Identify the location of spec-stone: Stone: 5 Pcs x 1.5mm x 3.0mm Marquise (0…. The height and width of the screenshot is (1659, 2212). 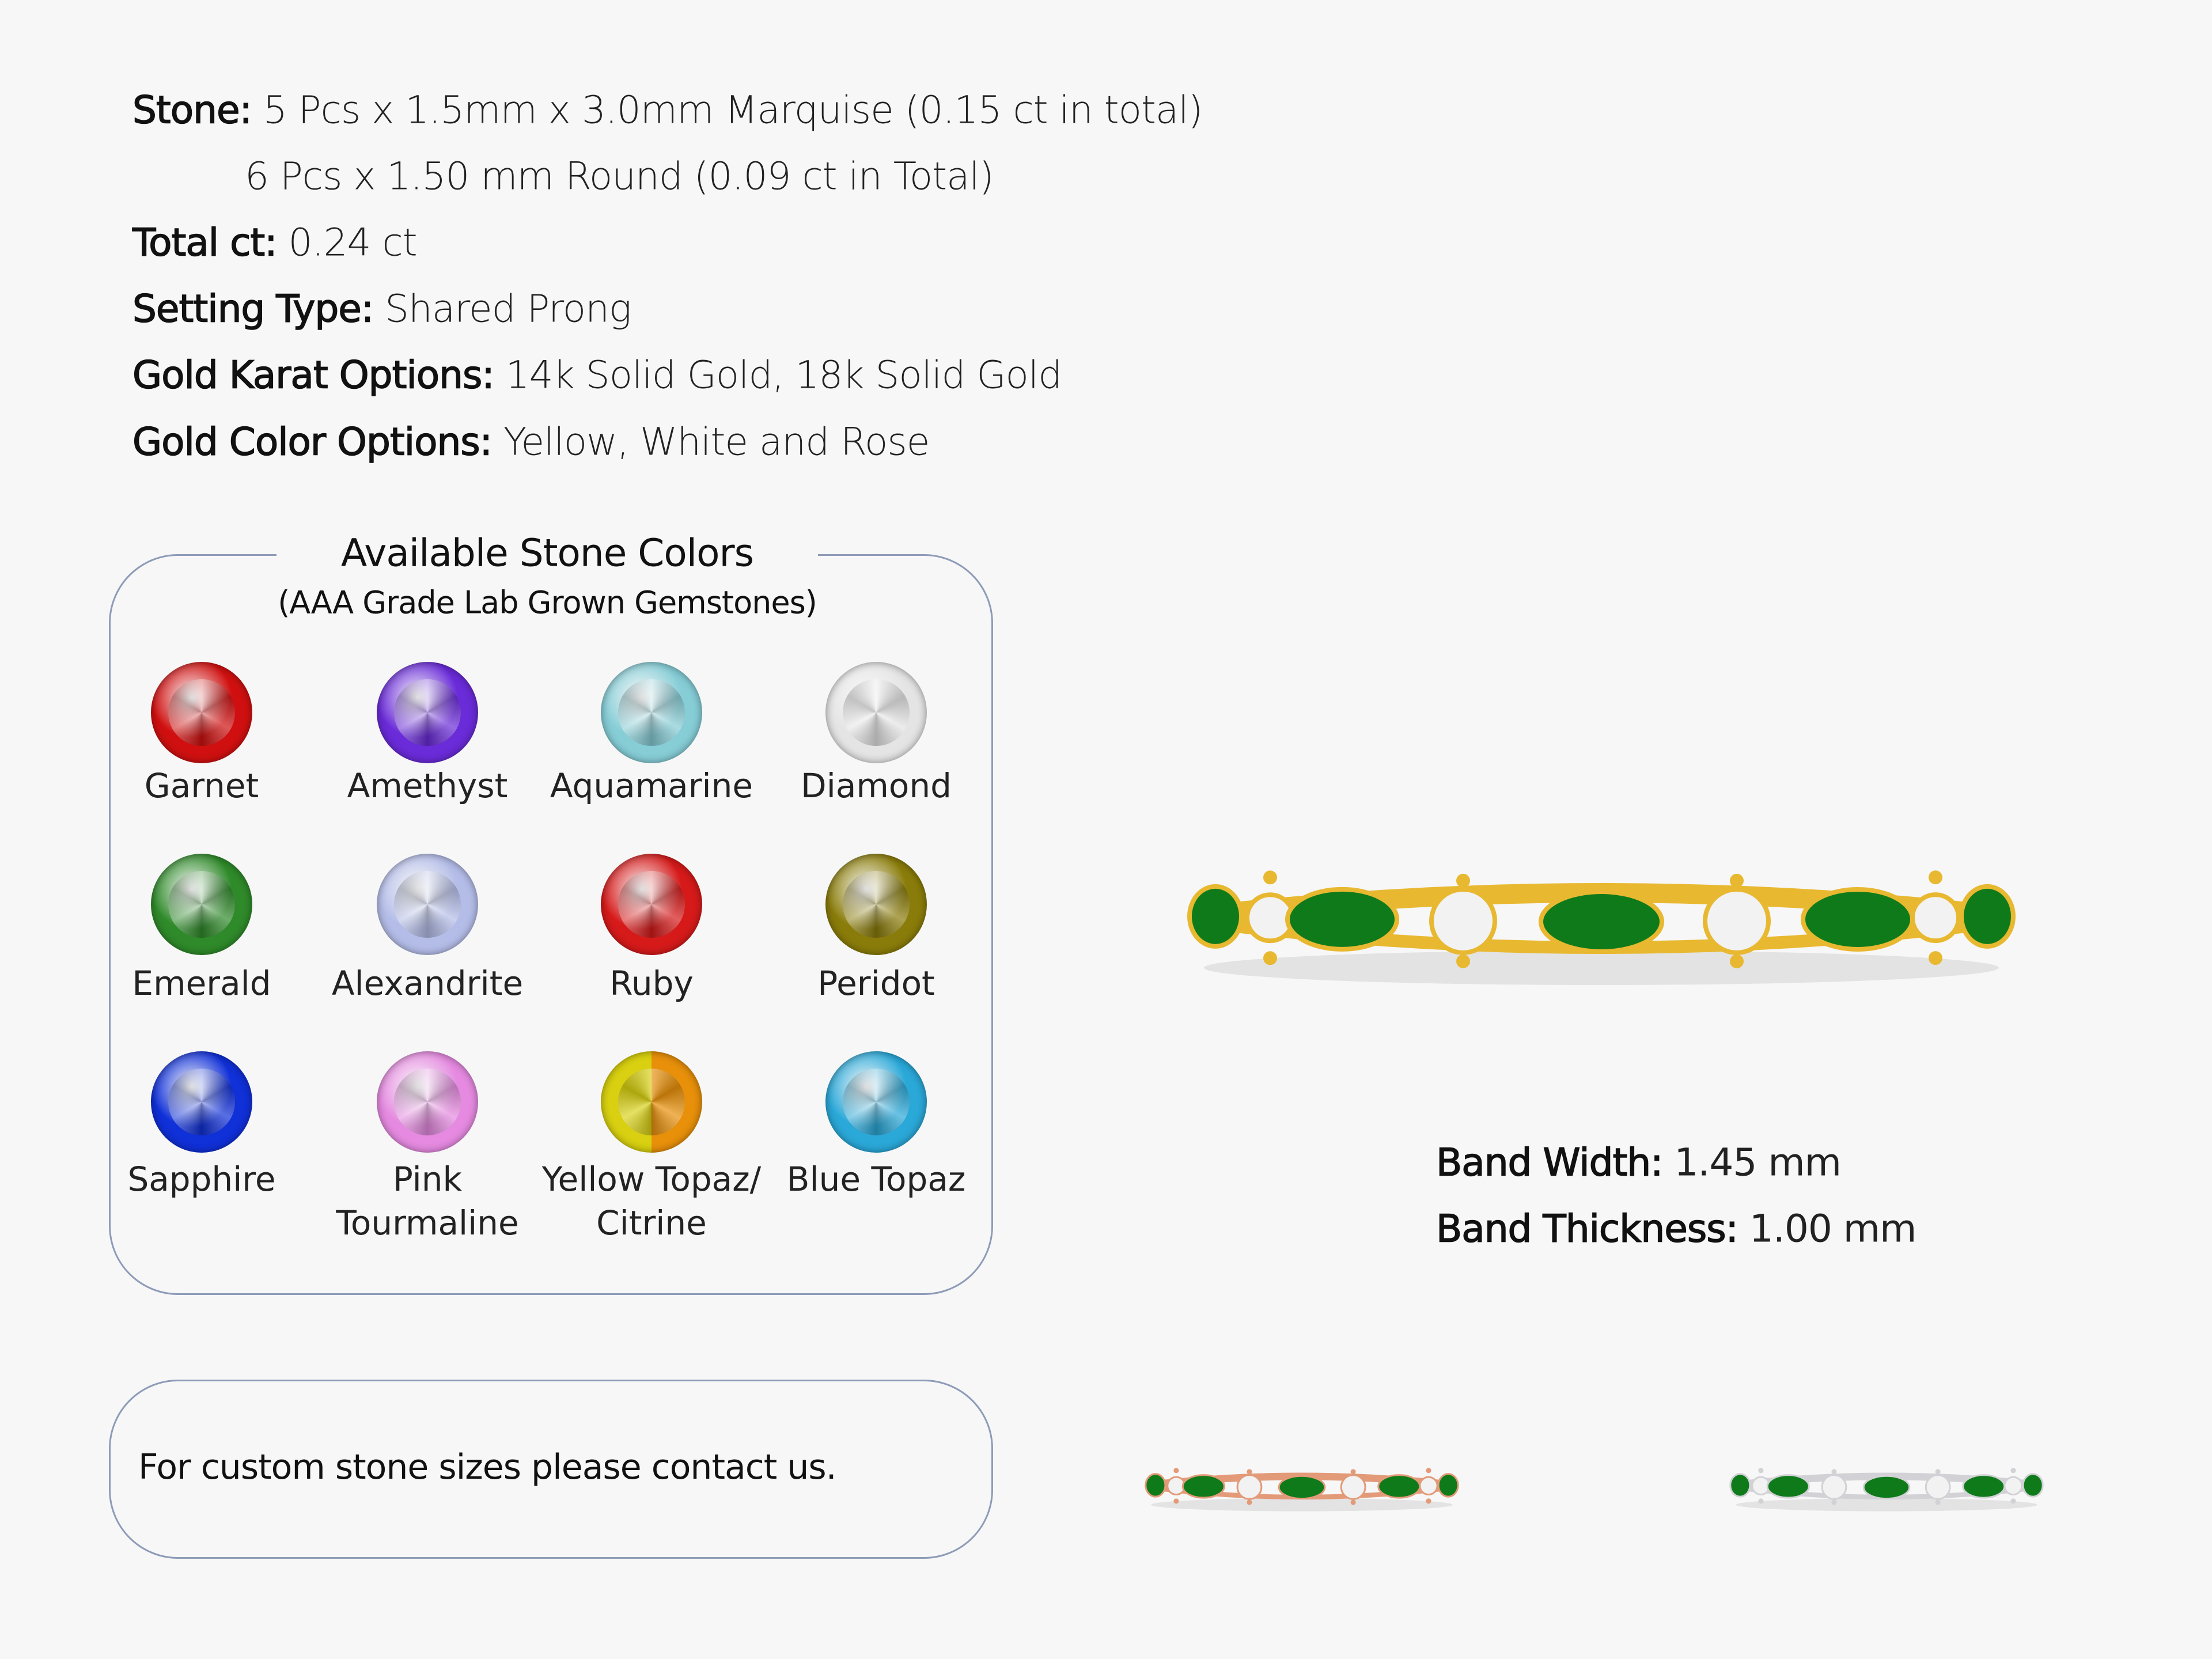
(667, 110).